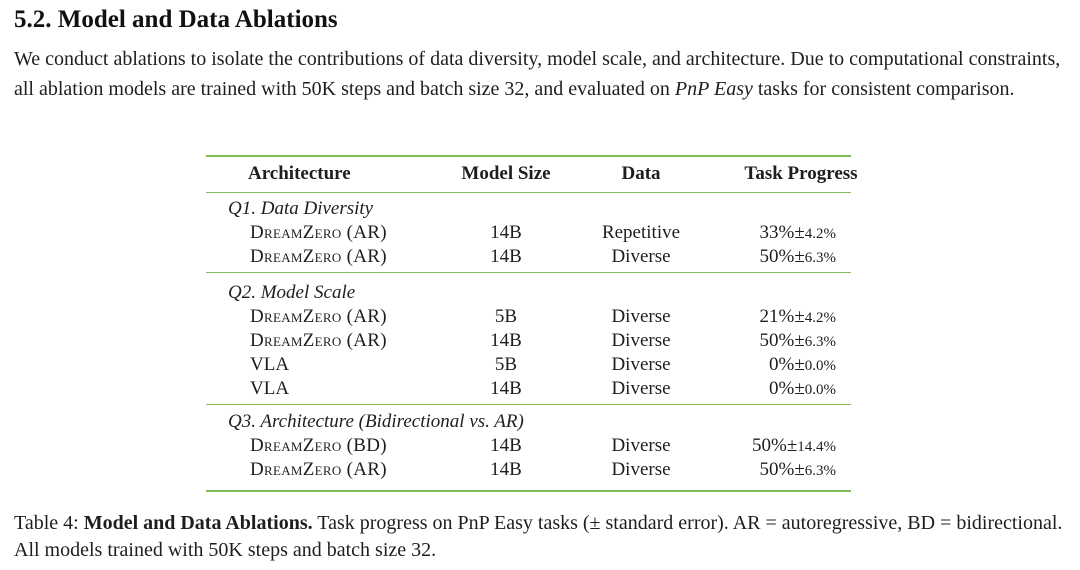  I want to click on row-architecture: DreamZero (BD), so click(318, 445).